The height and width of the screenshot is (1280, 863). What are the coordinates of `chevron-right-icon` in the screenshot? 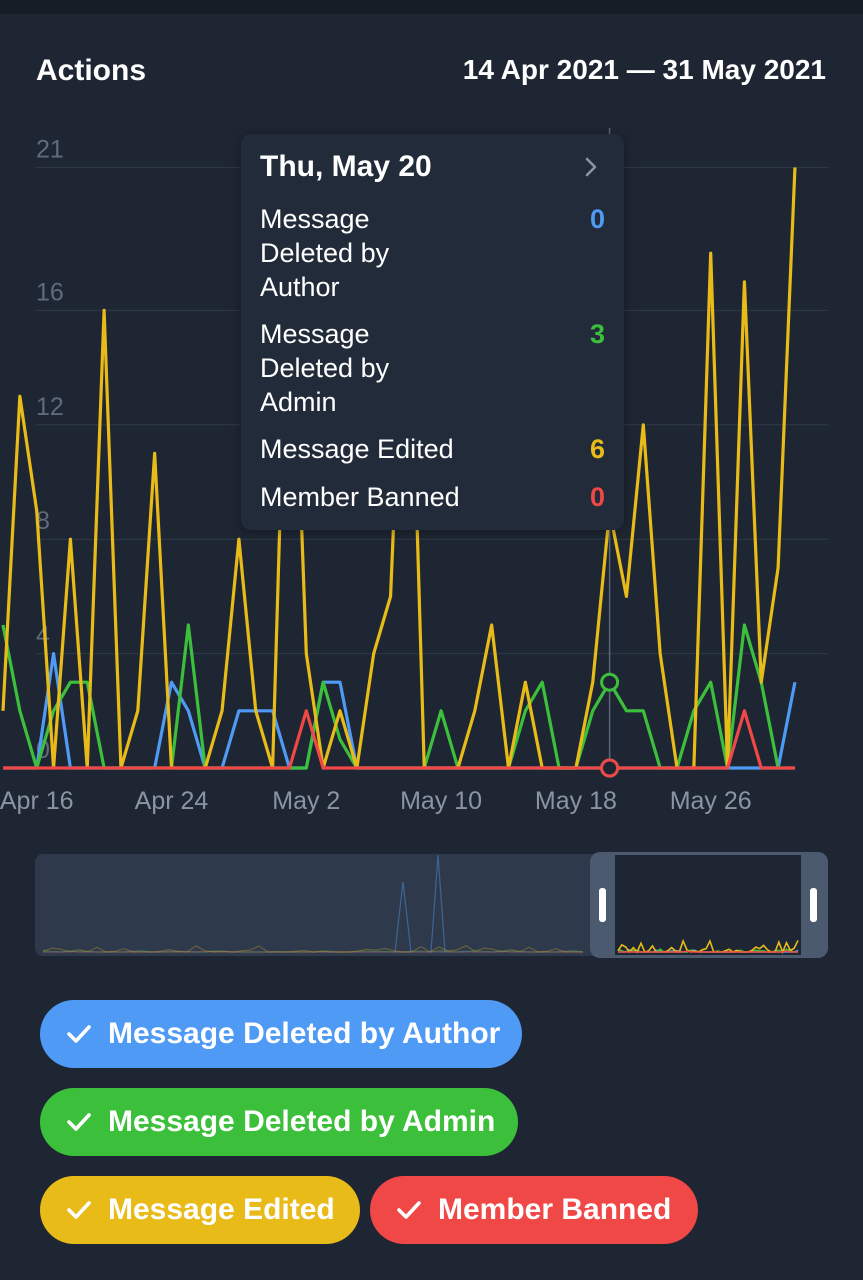 It's located at (591, 167).